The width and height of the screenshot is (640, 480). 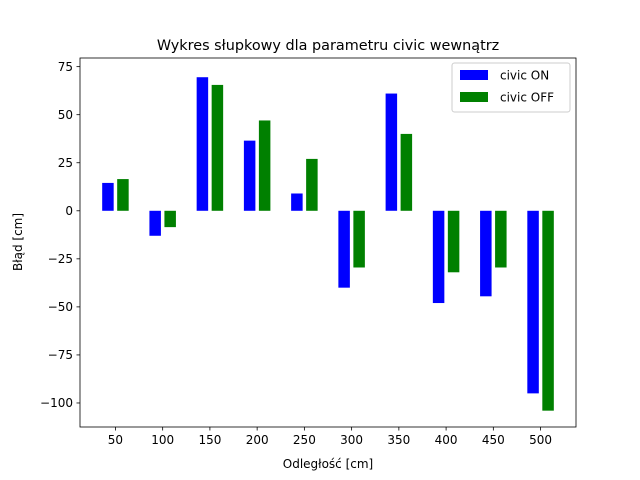 What do you see at coordinates (209, 440) in the screenshot?
I see `x-tick-label-150: 150` at bounding box center [209, 440].